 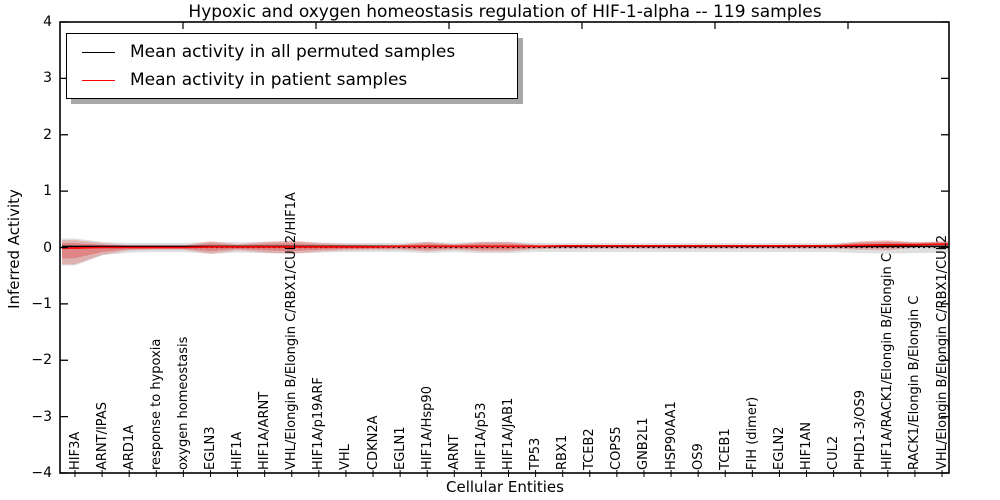 What do you see at coordinates (47, 78) in the screenshot?
I see `y-tick-label: 3` at bounding box center [47, 78].